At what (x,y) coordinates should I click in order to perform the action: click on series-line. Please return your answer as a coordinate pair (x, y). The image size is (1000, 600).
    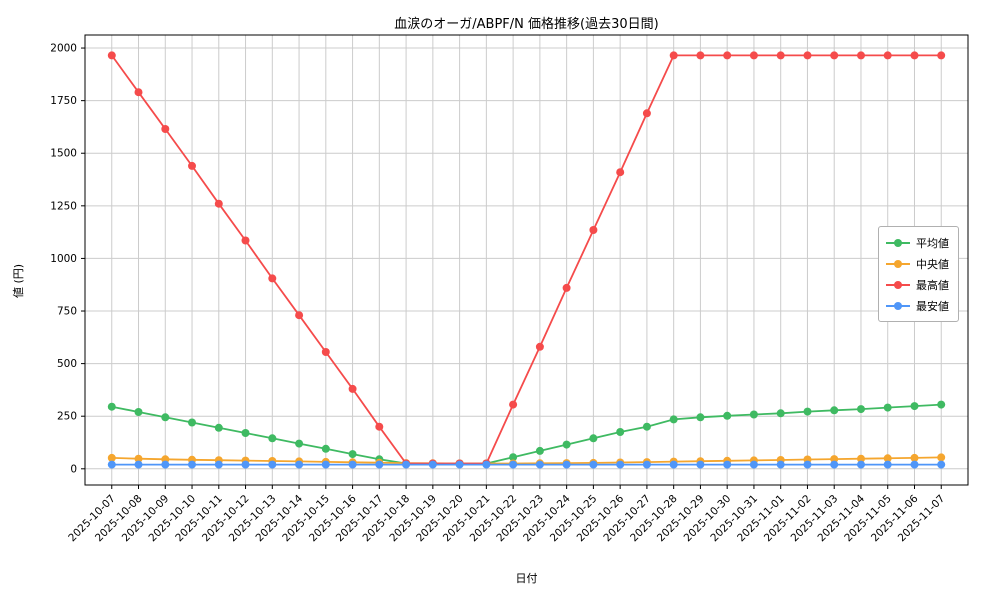
    Looking at the image, I should click on (526, 434).